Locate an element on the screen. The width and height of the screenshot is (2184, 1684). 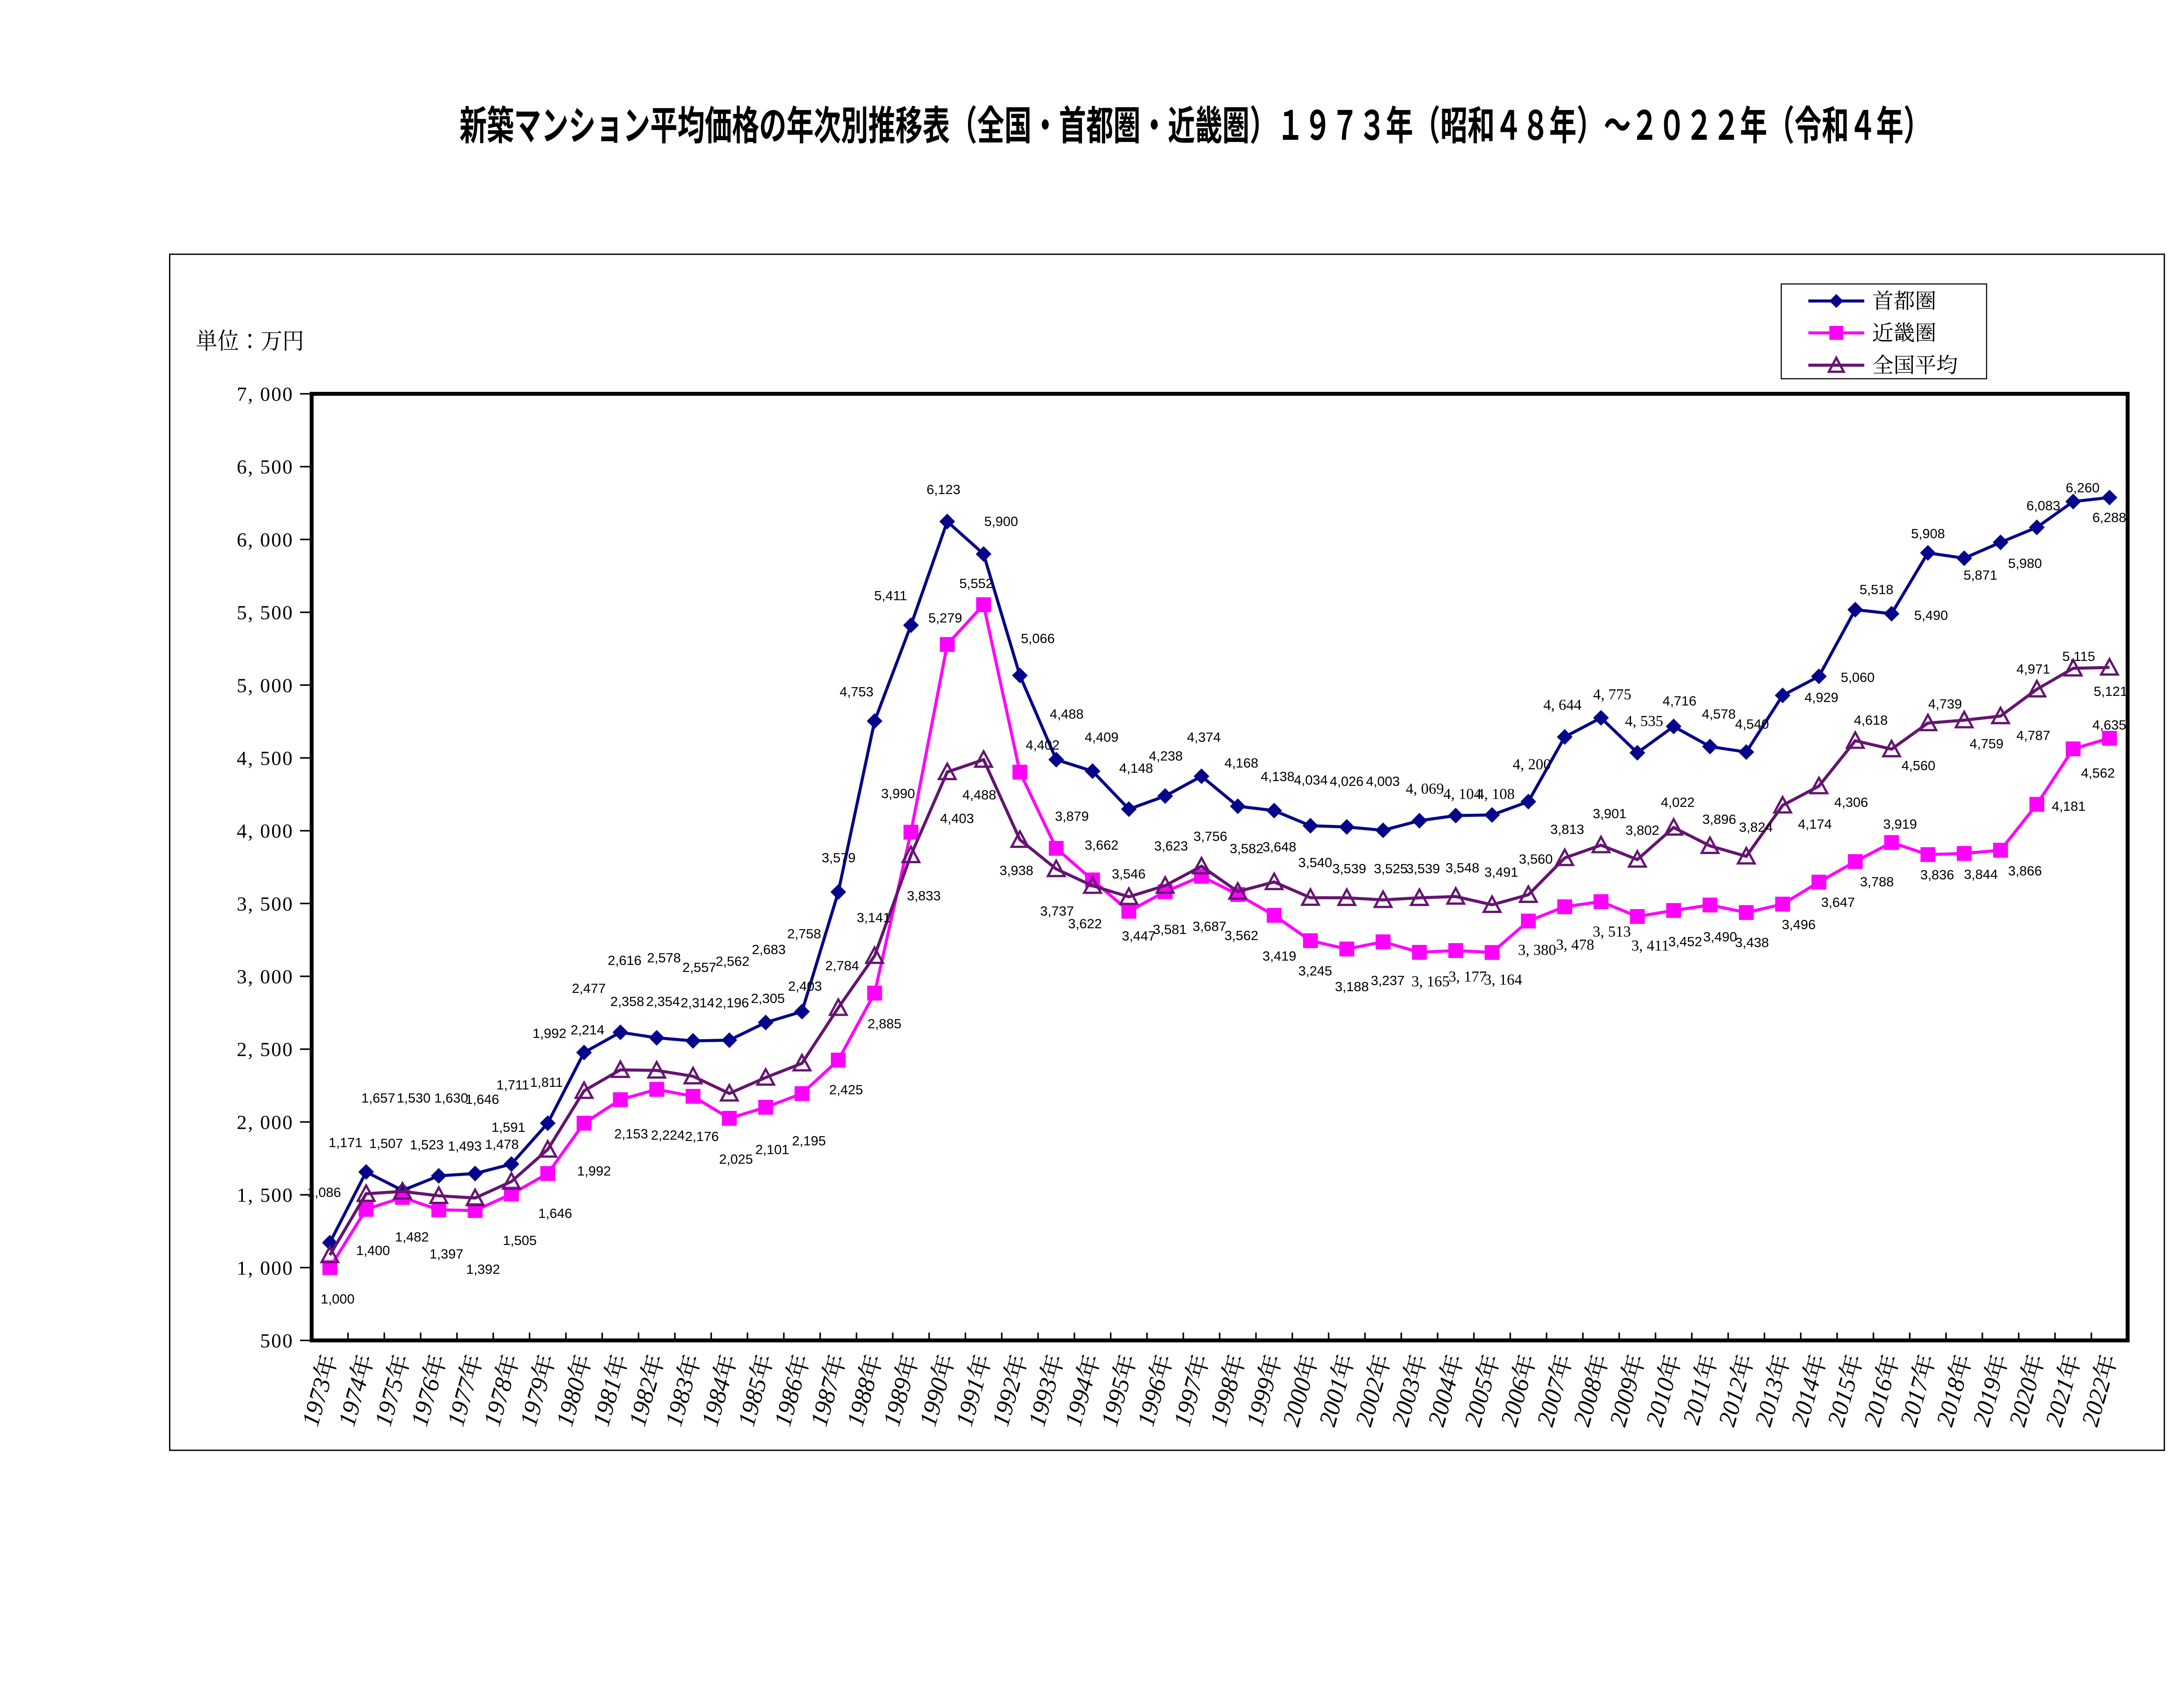
svg-text: 5, 500 is located at coordinates (265, 613).